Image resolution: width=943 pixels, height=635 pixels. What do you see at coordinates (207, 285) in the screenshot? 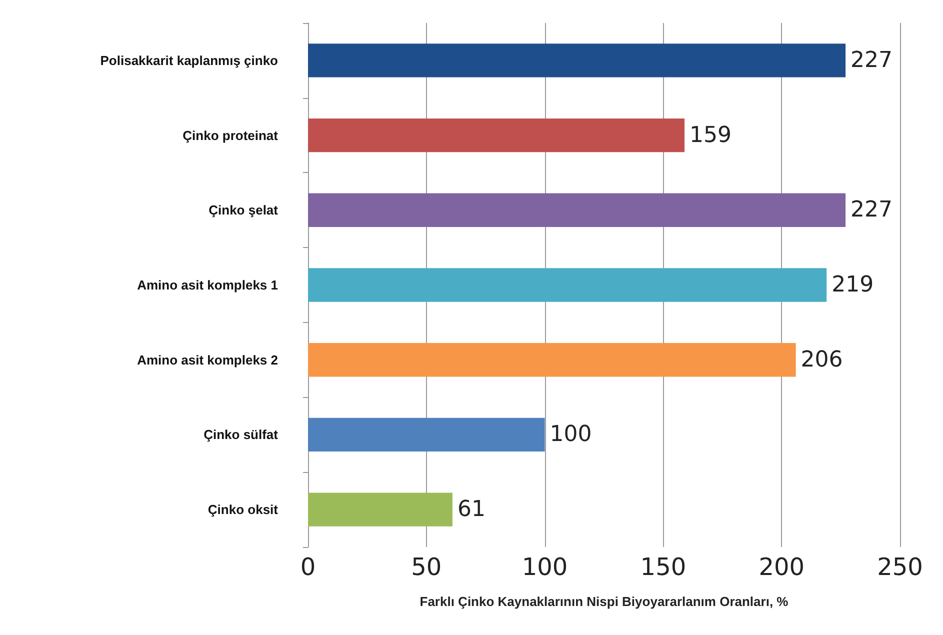
I see `y-tick-label: Amino asit kompleks 1` at bounding box center [207, 285].